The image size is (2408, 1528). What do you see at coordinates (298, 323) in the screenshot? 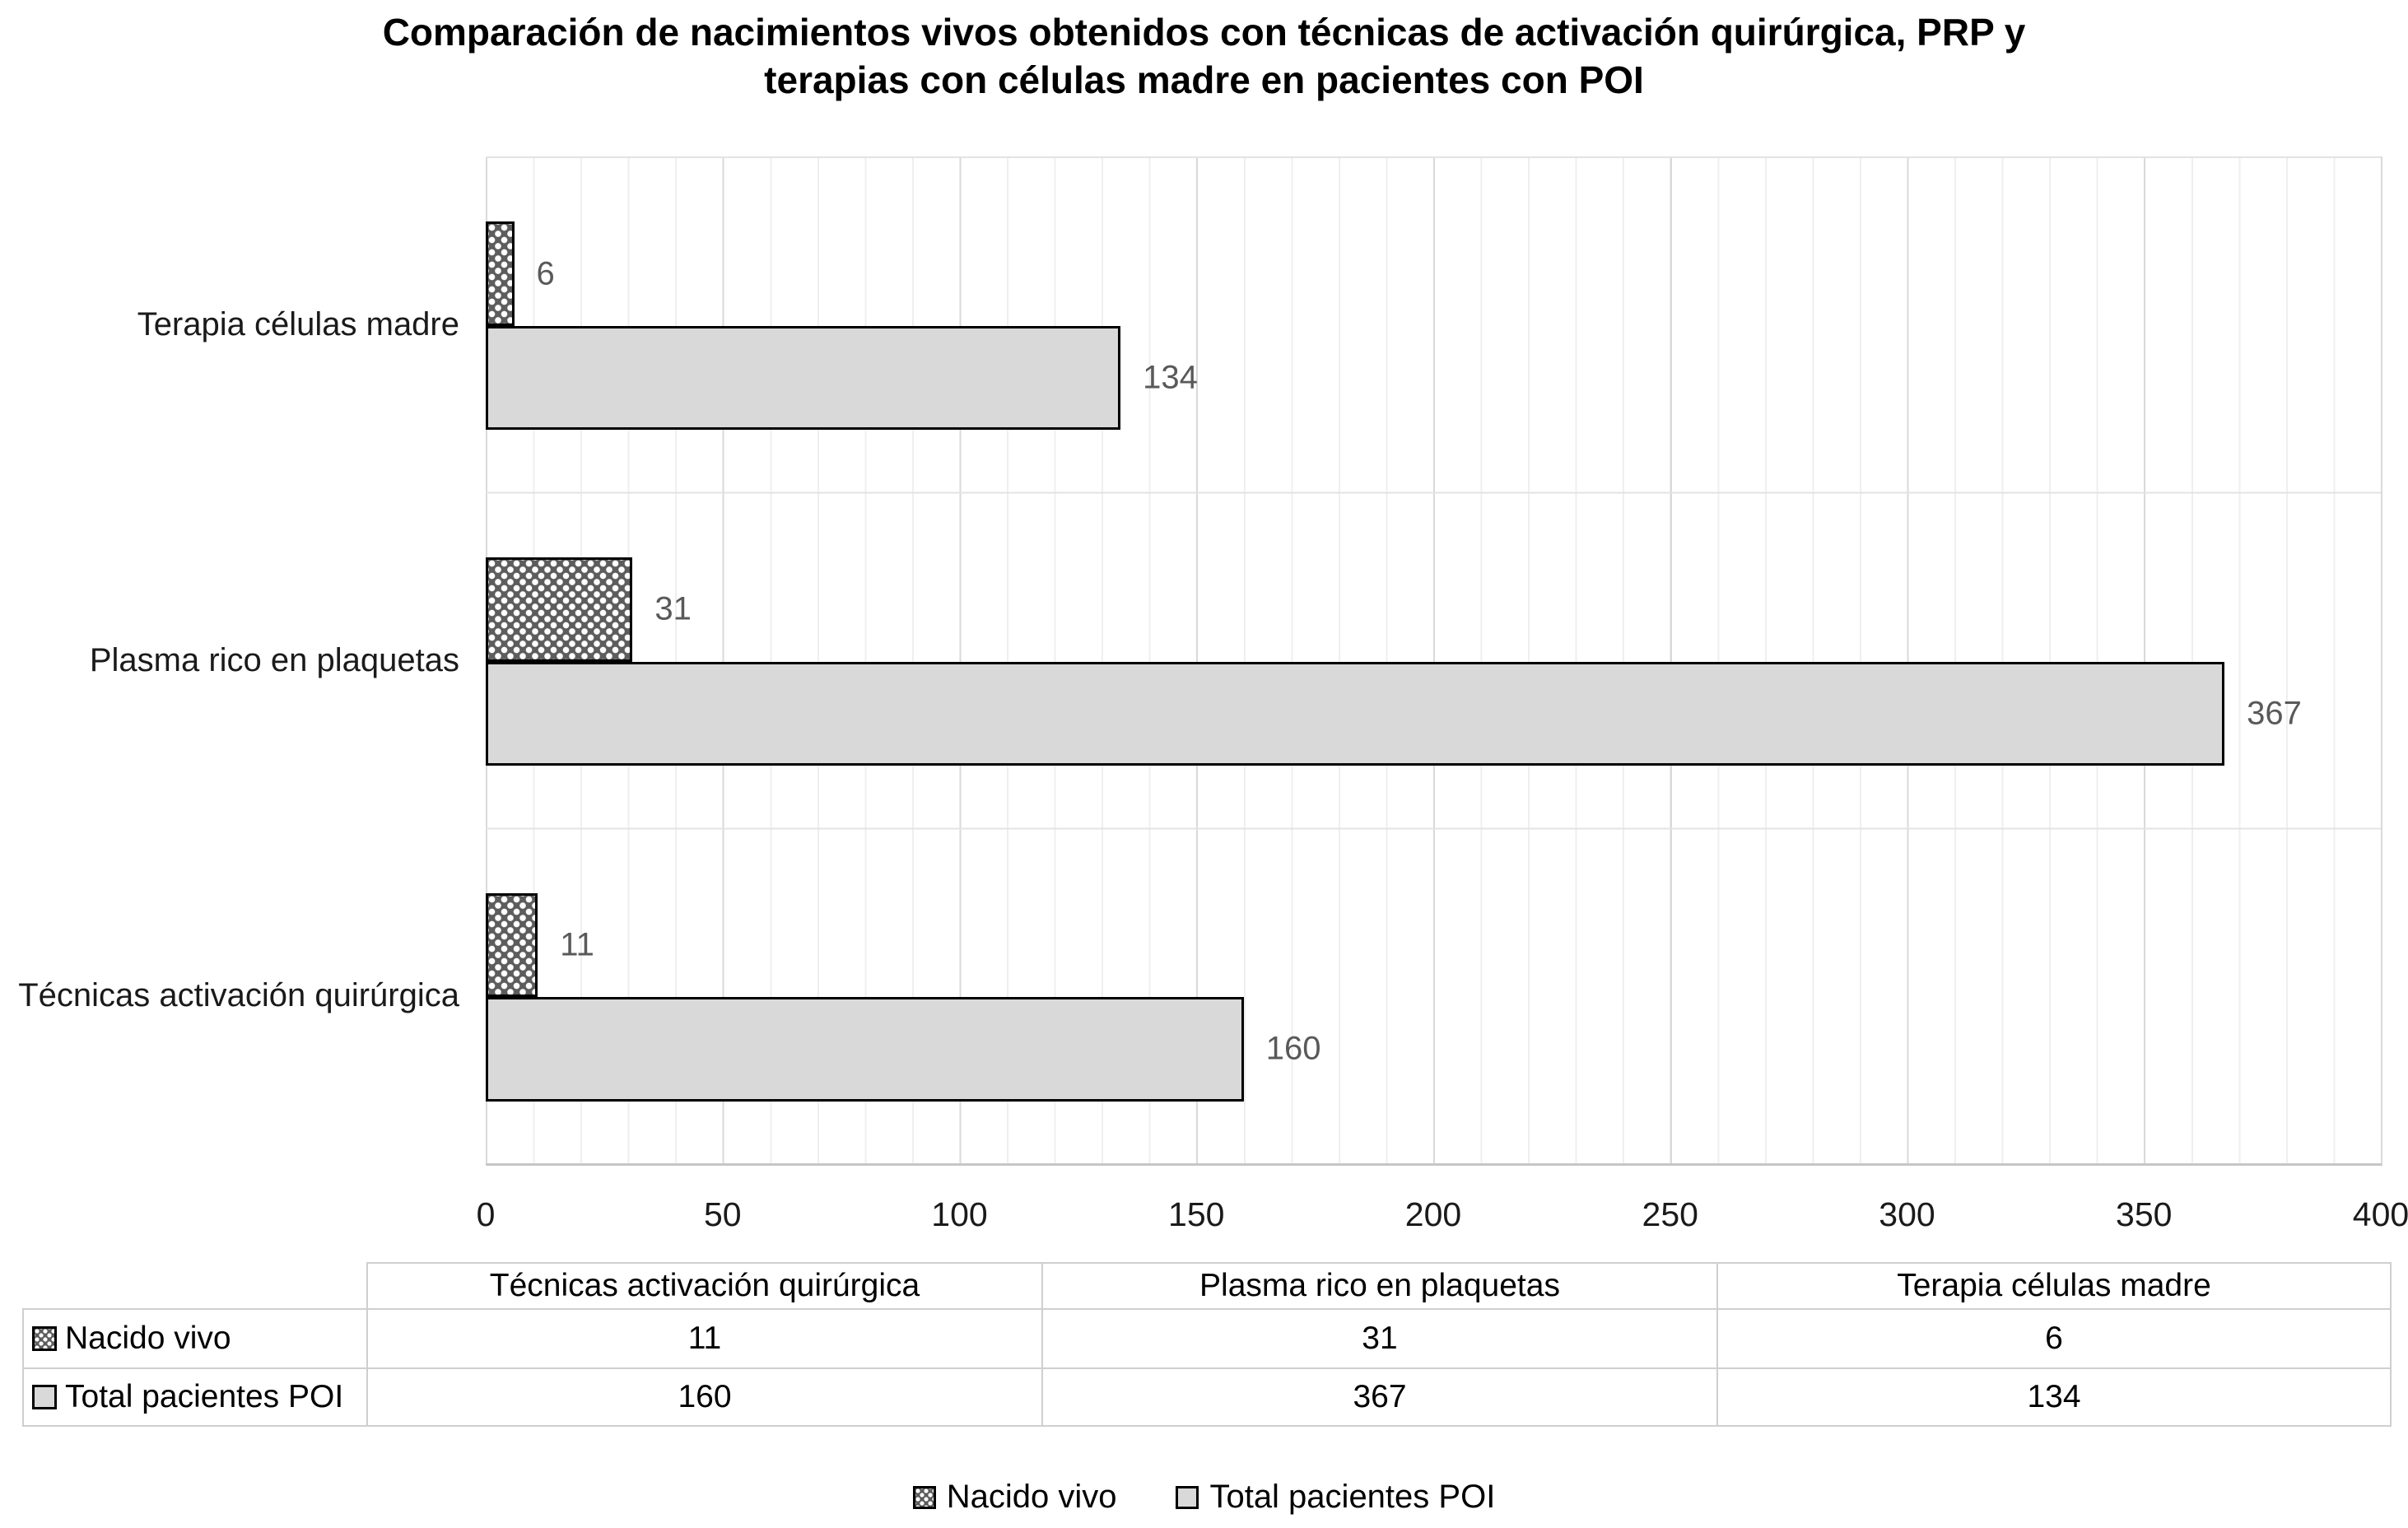
I see `category-label-terapia-celulas-madre: Terapia células madre` at bounding box center [298, 323].